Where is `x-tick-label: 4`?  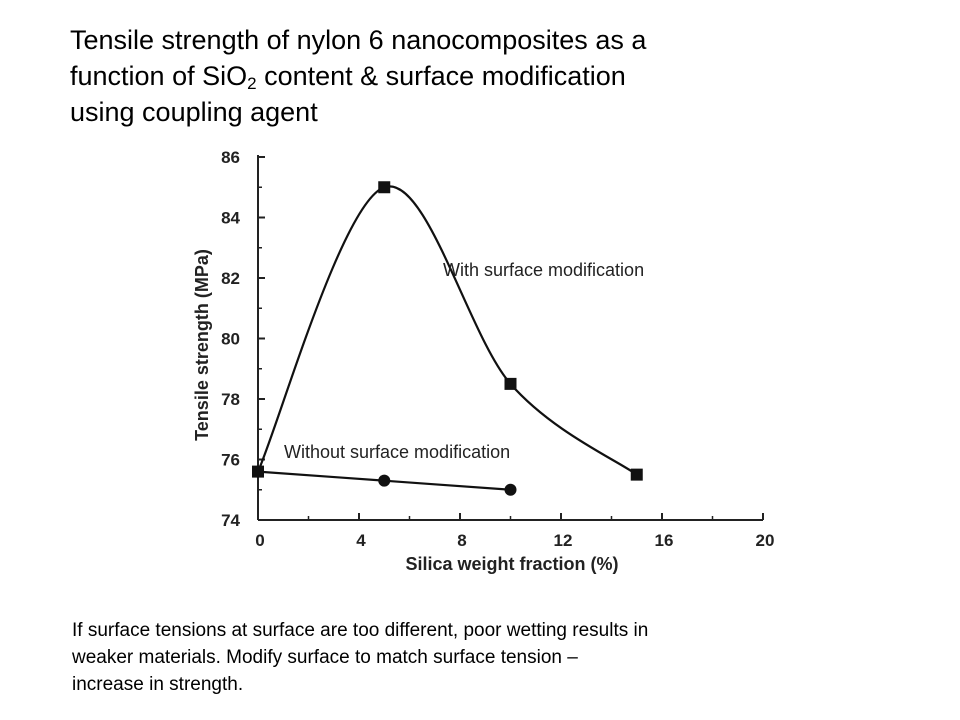
x-tick-label: 4 is located at coordinates (361, 540).